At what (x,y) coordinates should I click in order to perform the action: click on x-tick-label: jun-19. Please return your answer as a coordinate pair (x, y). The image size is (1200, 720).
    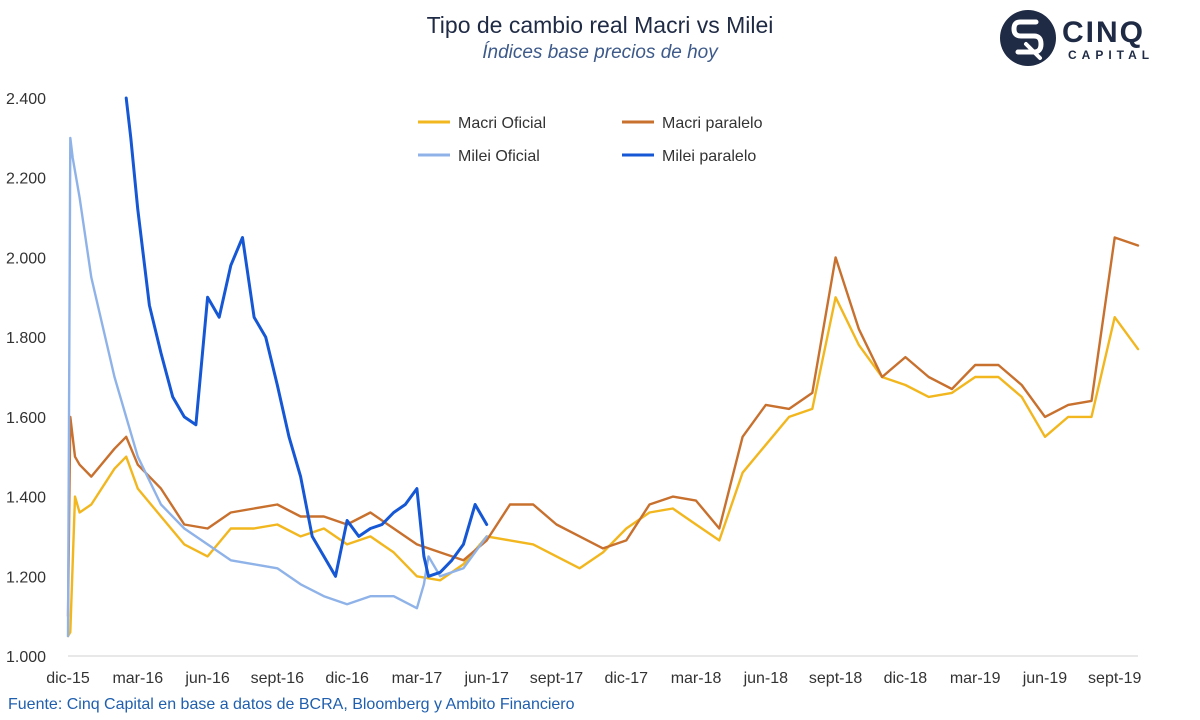
    Looking at the image, I should click on (1045, 678).